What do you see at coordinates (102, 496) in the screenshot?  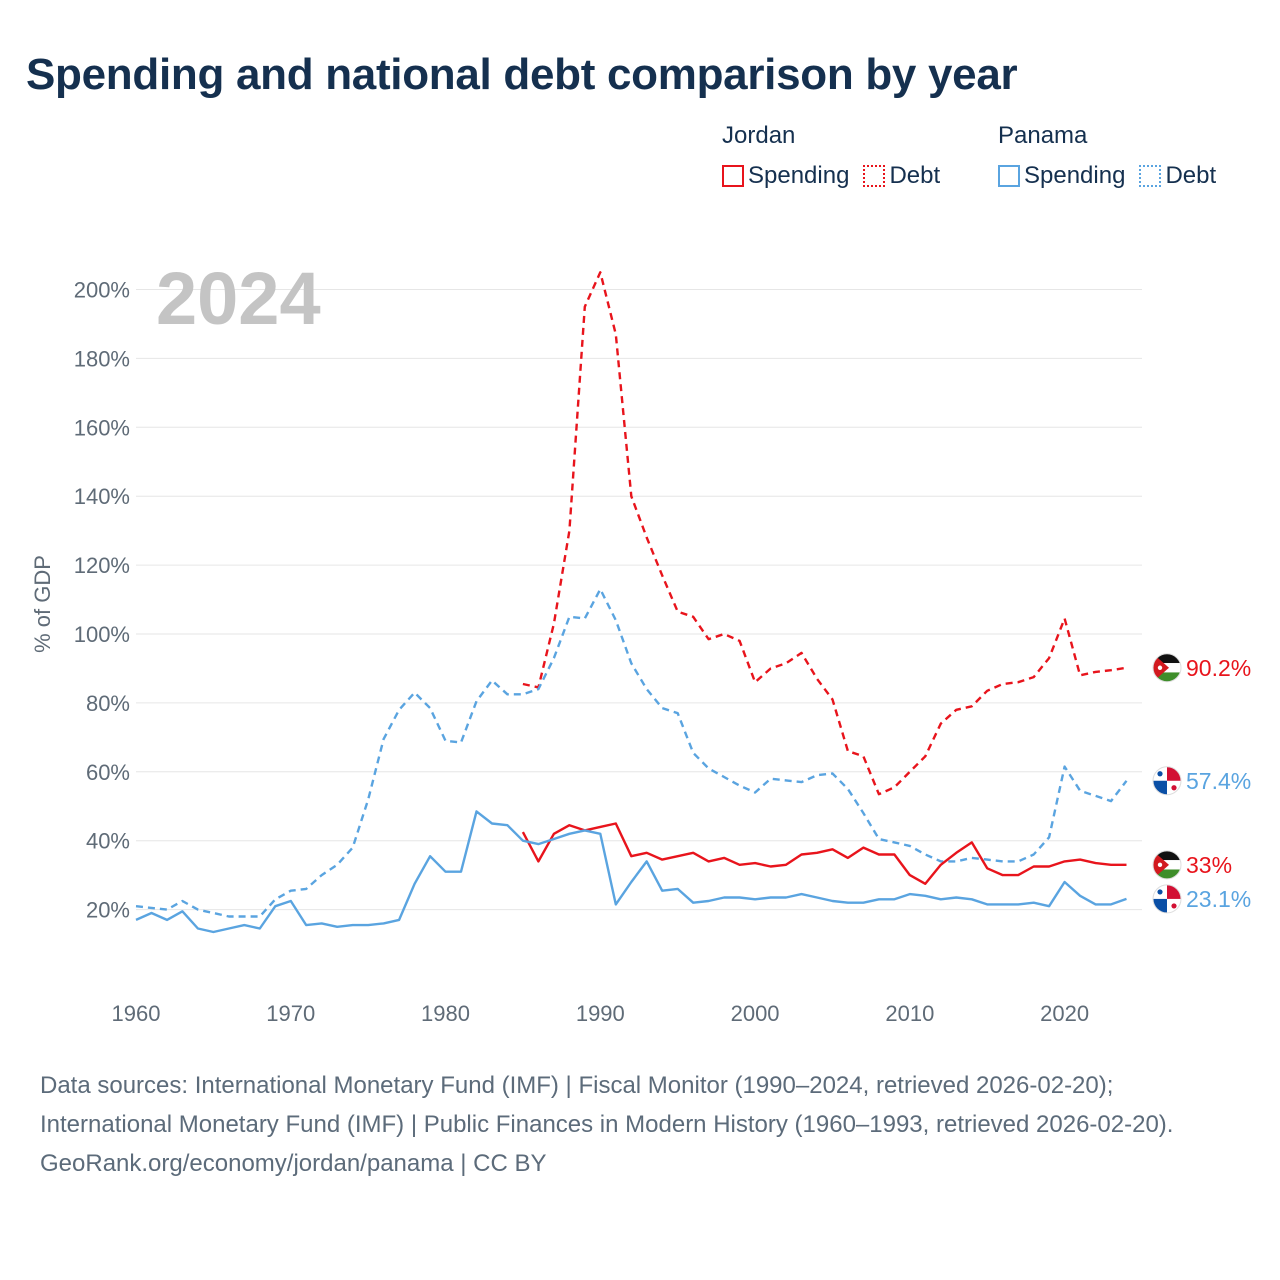 I see `y-tick-label: 140%` at bounding box center [102, 496].